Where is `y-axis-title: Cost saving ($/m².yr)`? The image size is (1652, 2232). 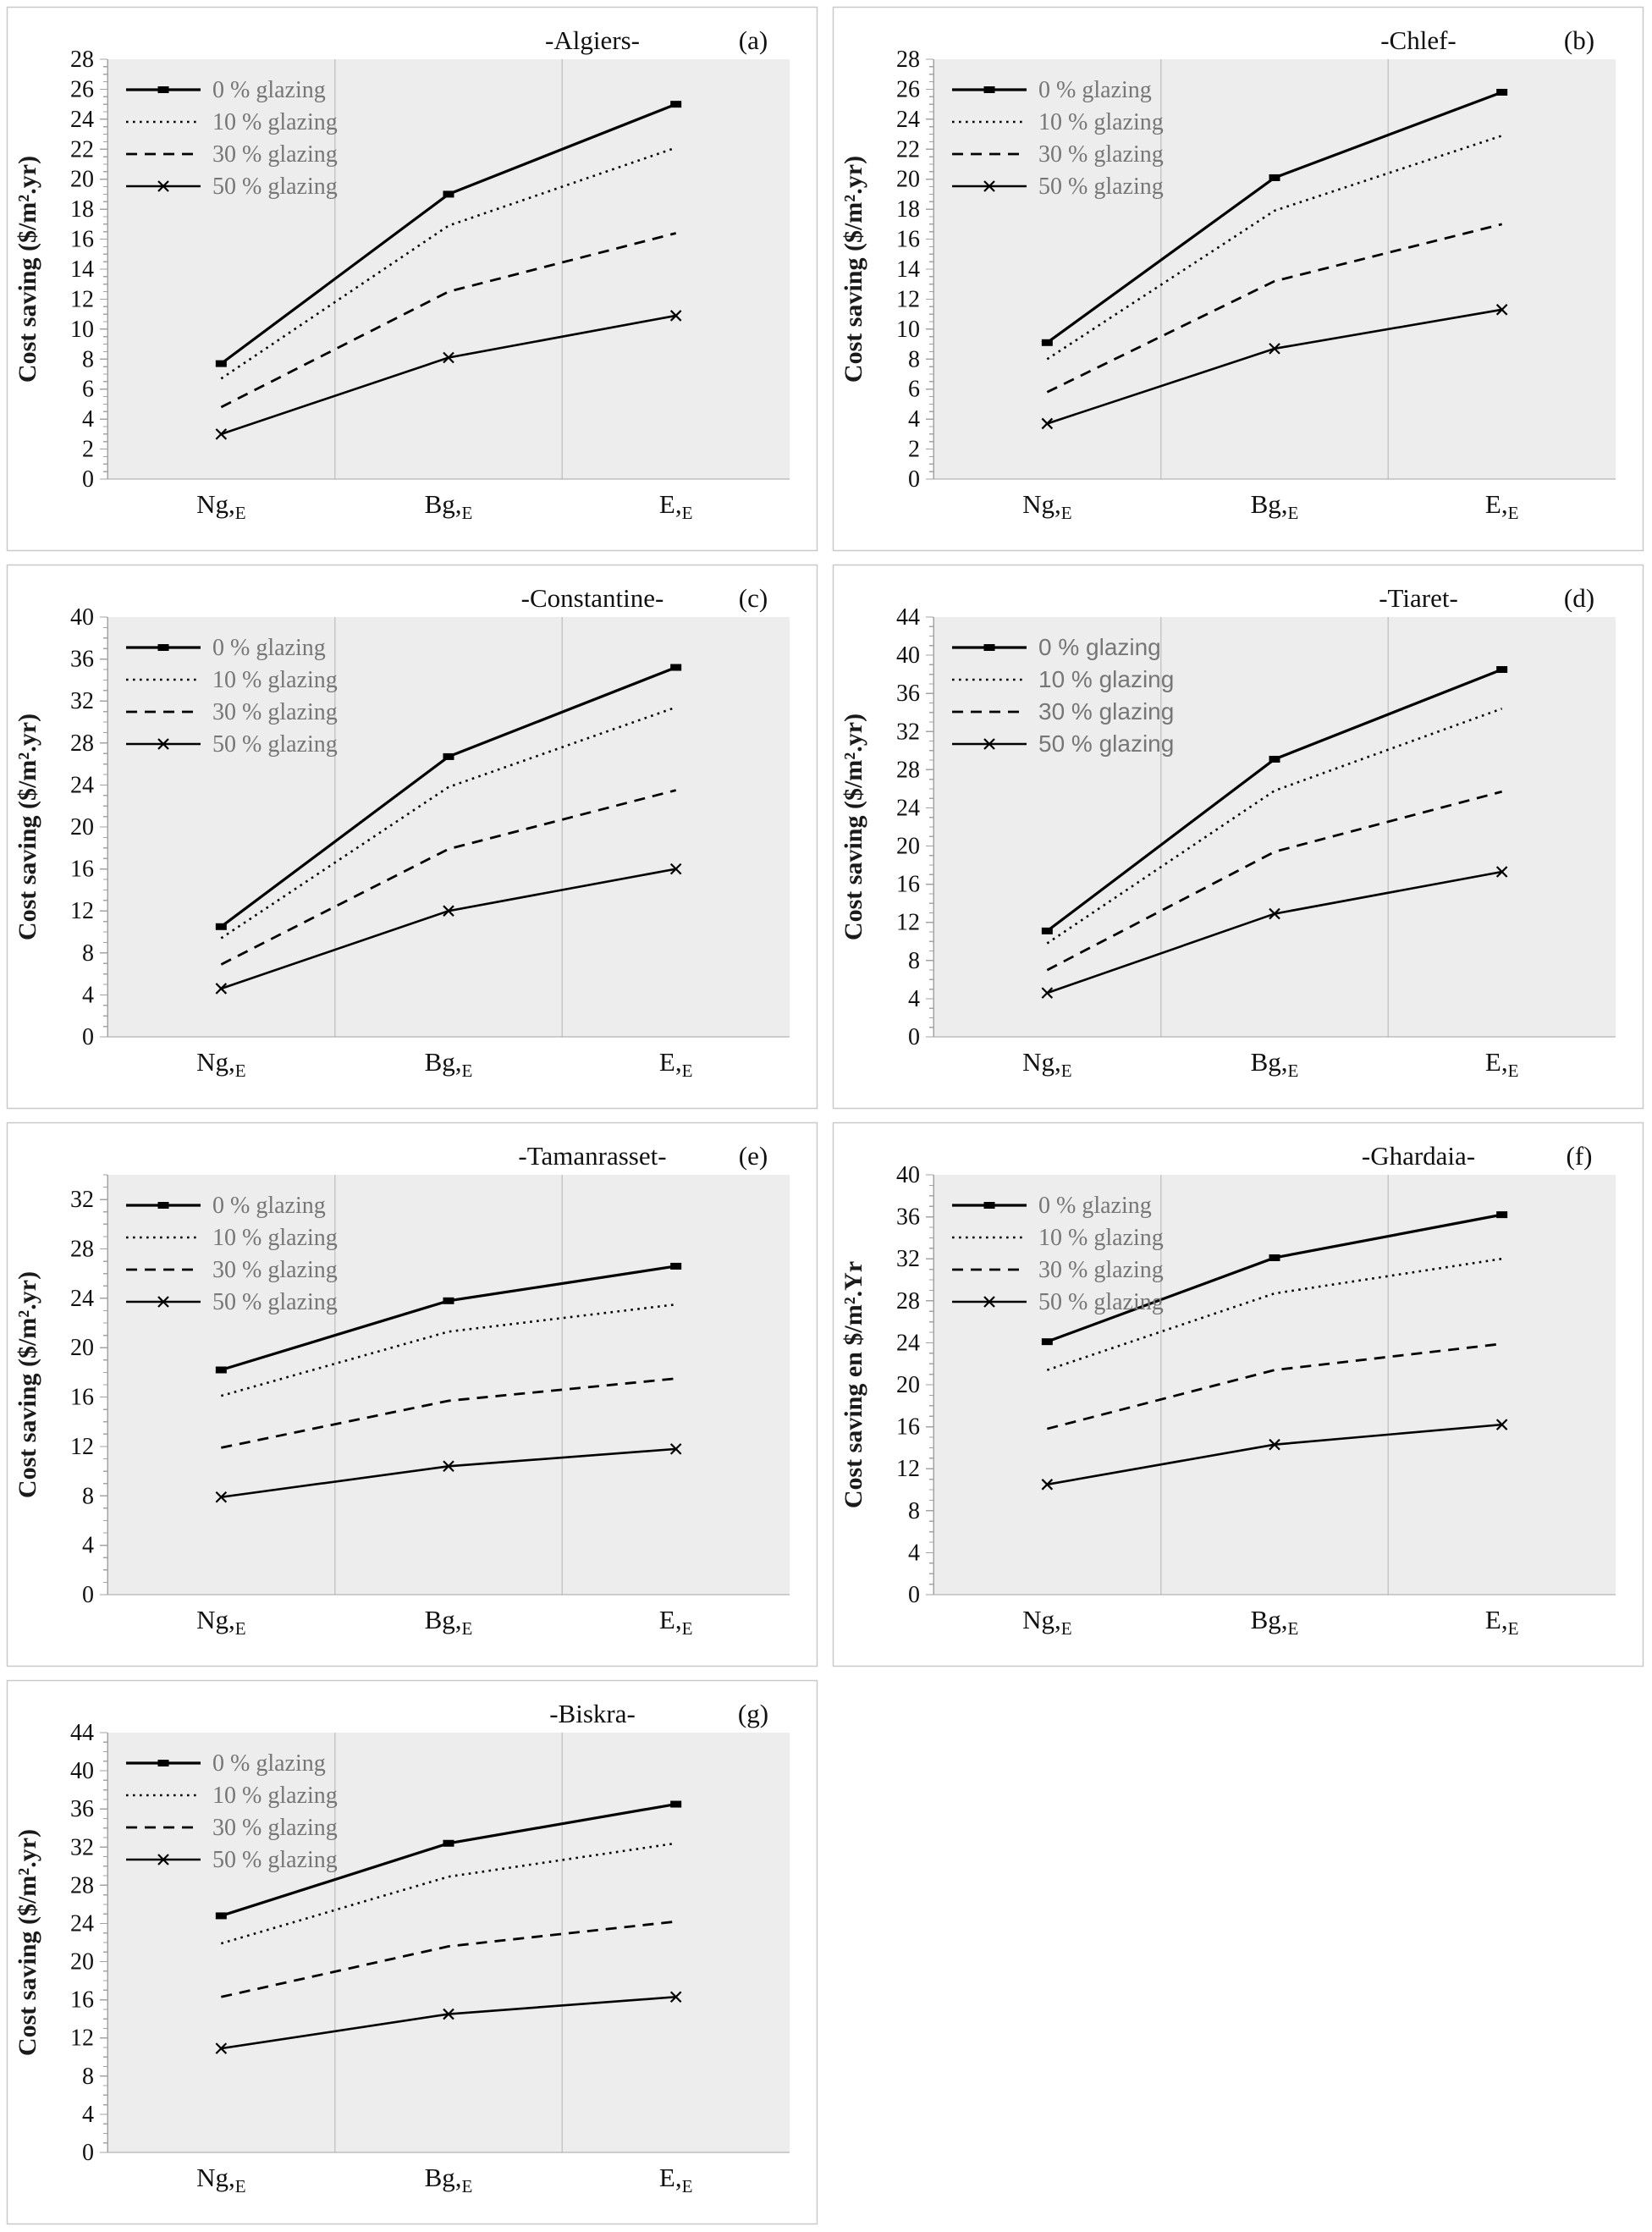
y-axis-title: Cost saving ($/m².yr) is located at coordinates (27, 1942).